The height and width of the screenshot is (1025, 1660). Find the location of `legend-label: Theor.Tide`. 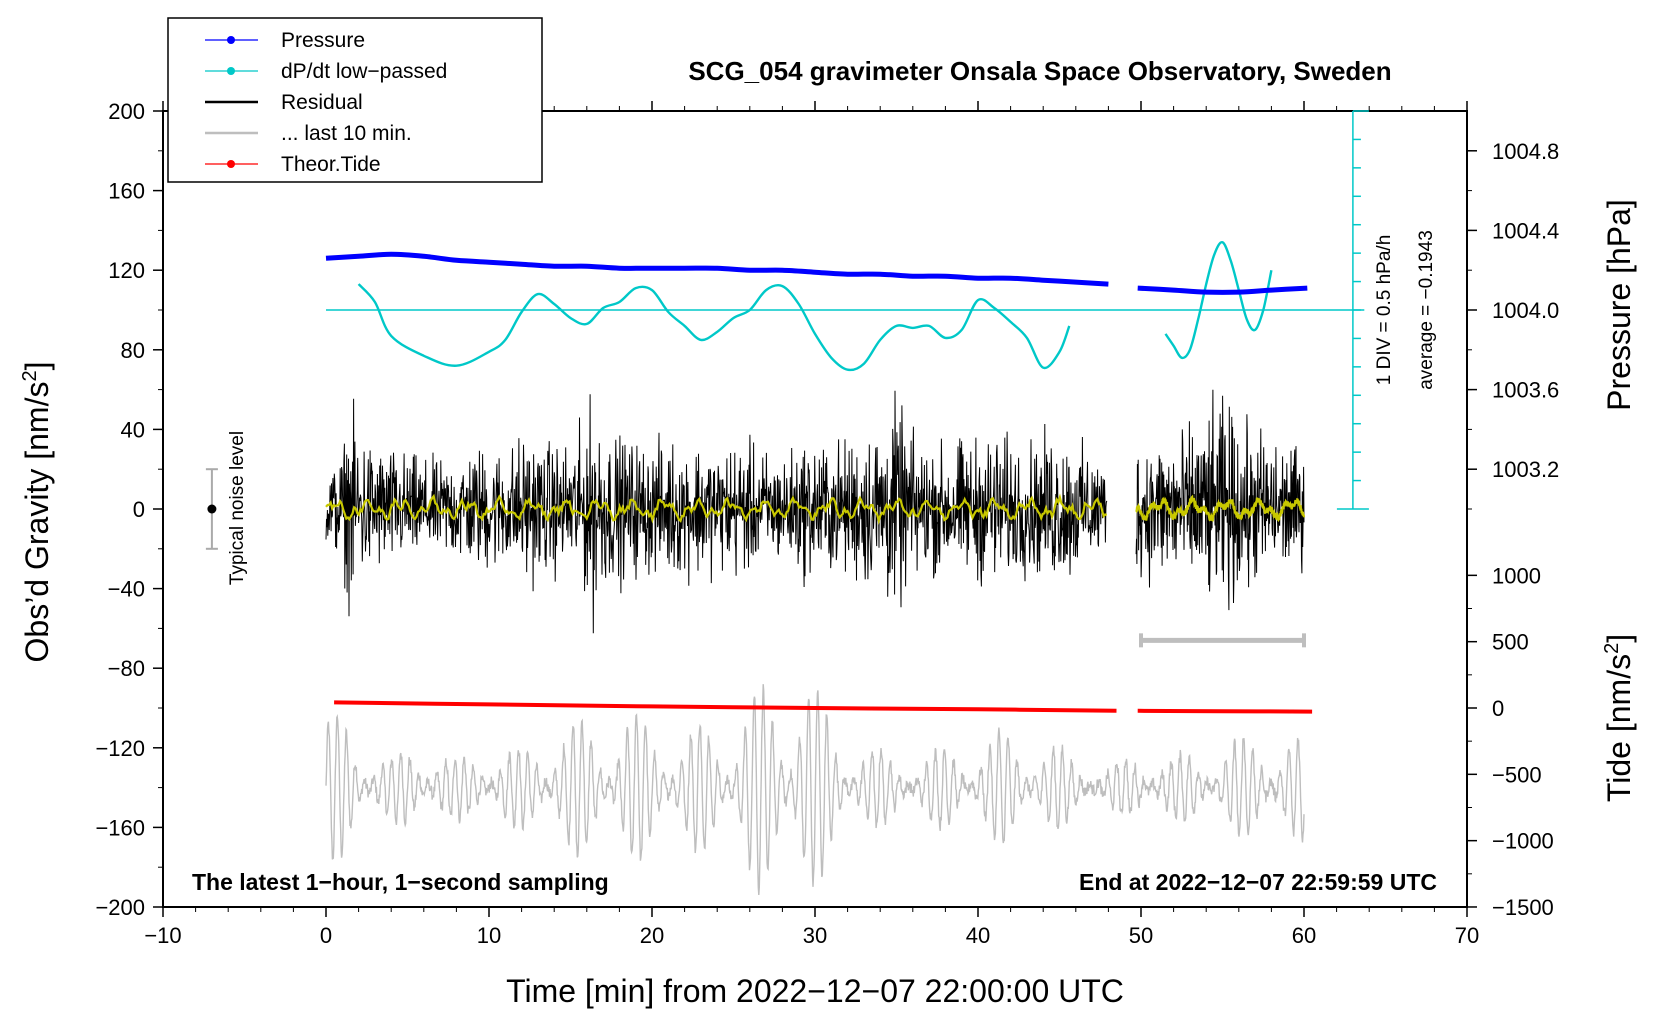

legend-label: Theor.Tide is located at coordinates (331, 164).